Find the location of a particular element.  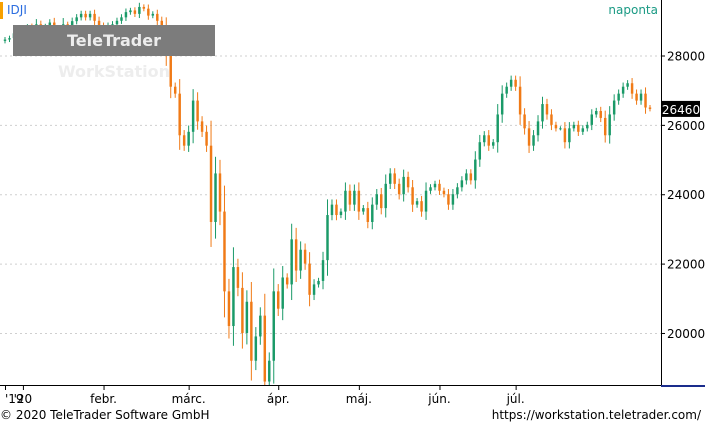

y-tick-label: 20000 is located at coordinates (686, 334).